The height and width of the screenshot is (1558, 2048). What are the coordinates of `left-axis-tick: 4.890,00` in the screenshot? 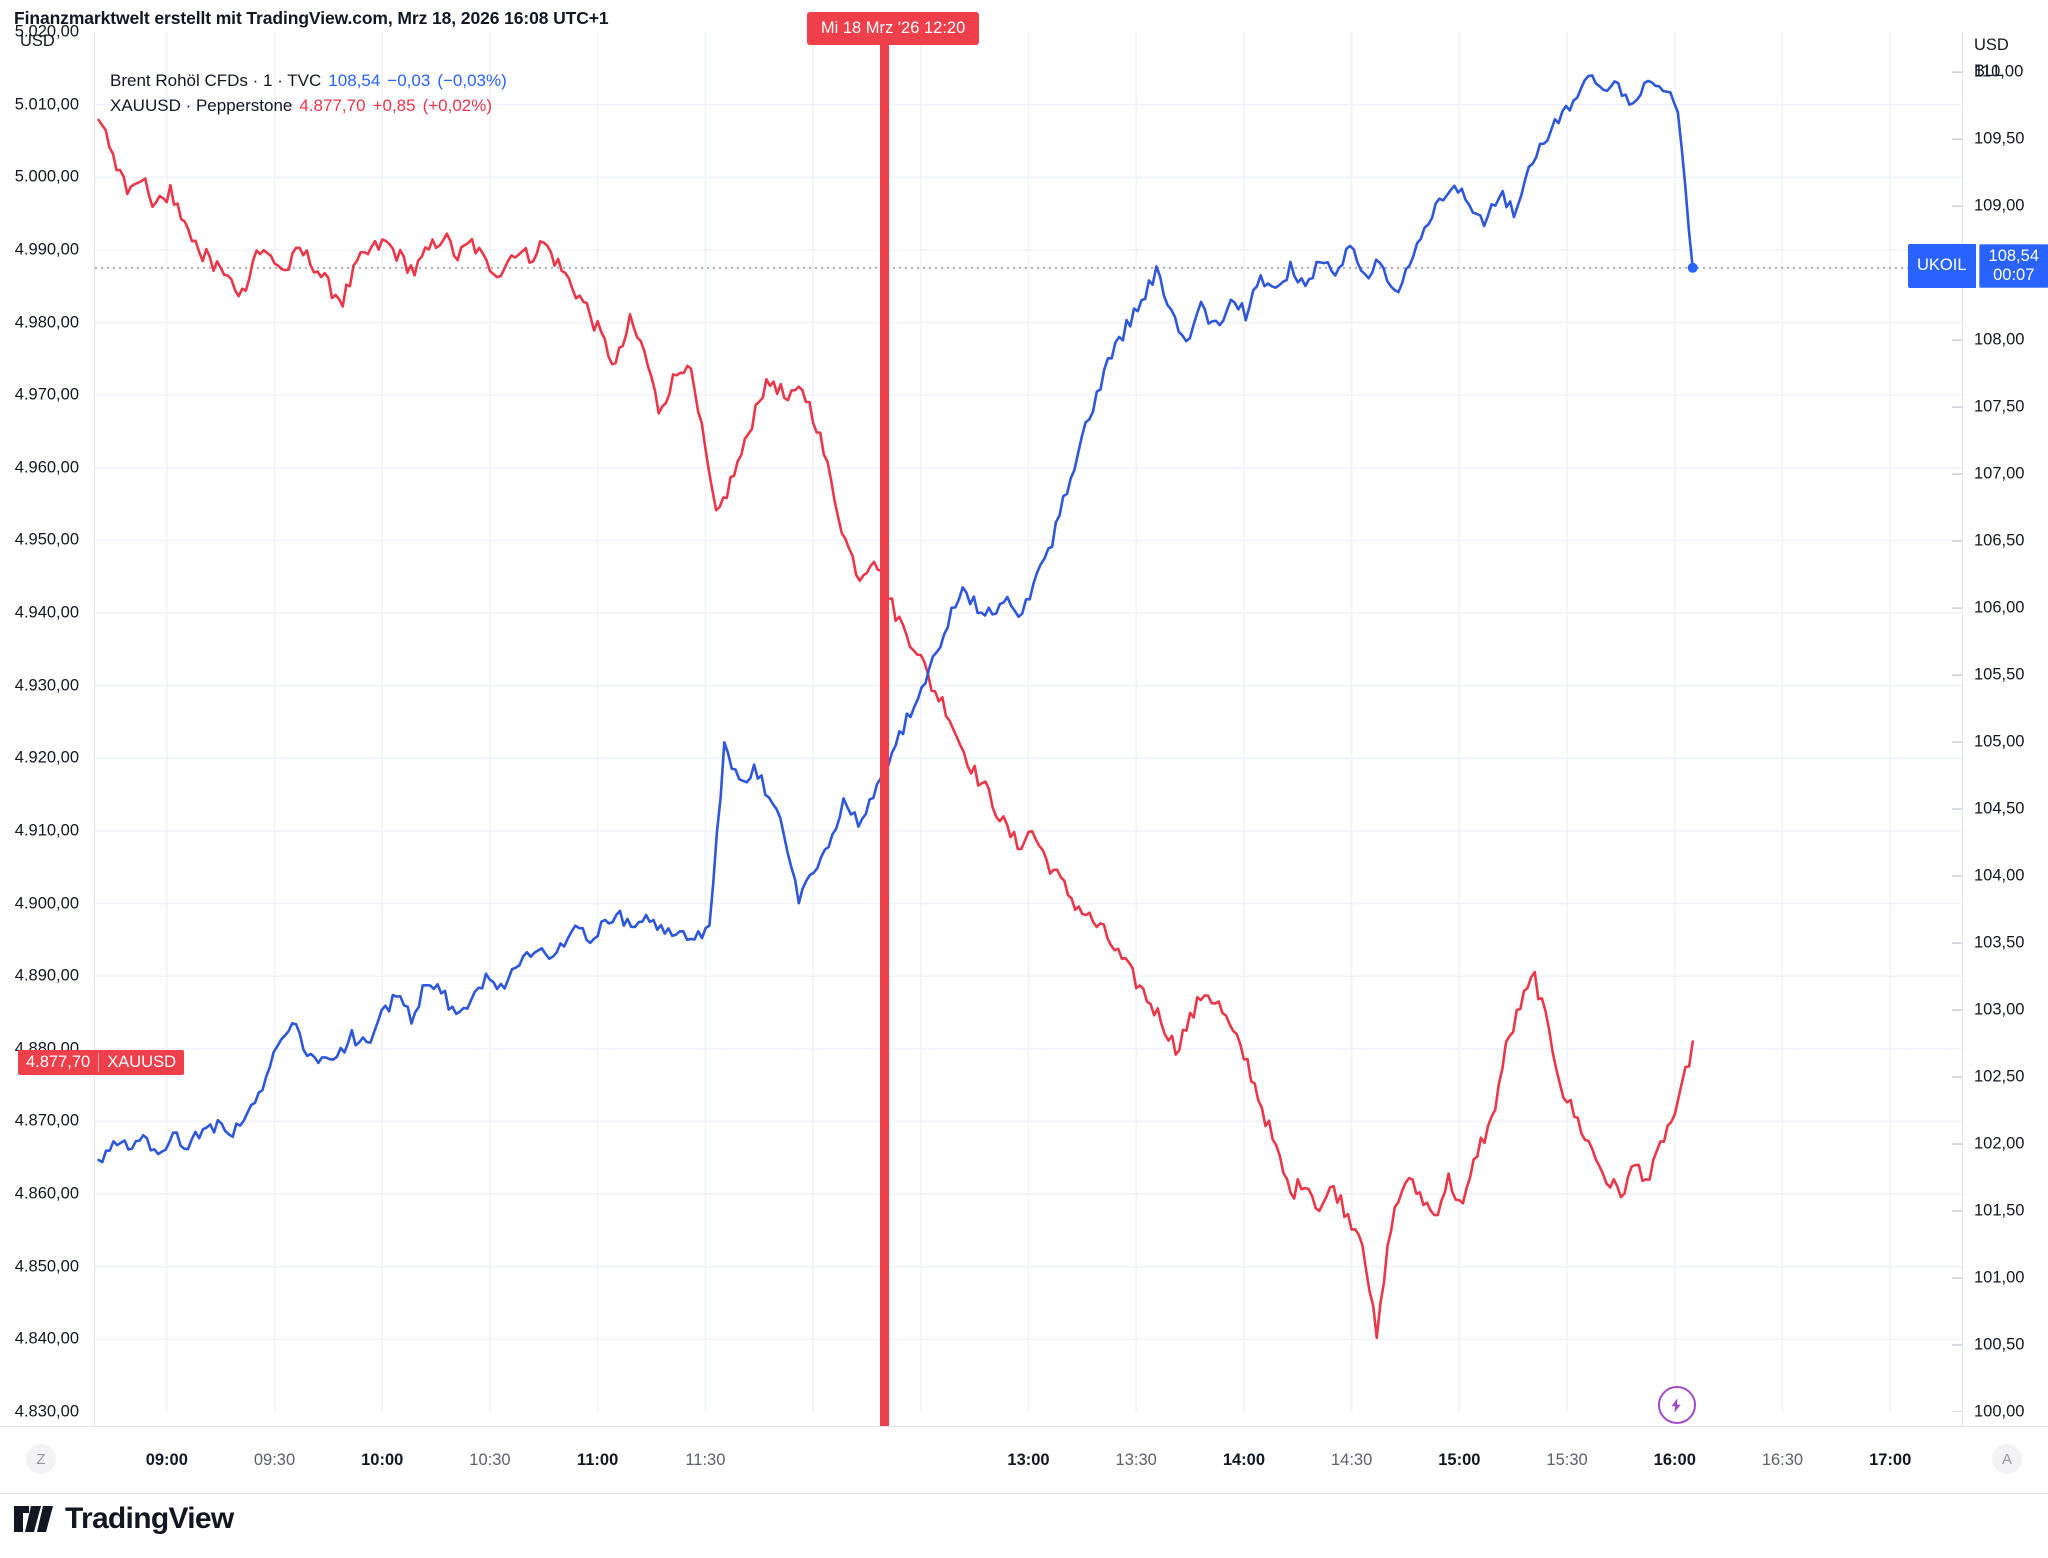 It's located at (46, 975).